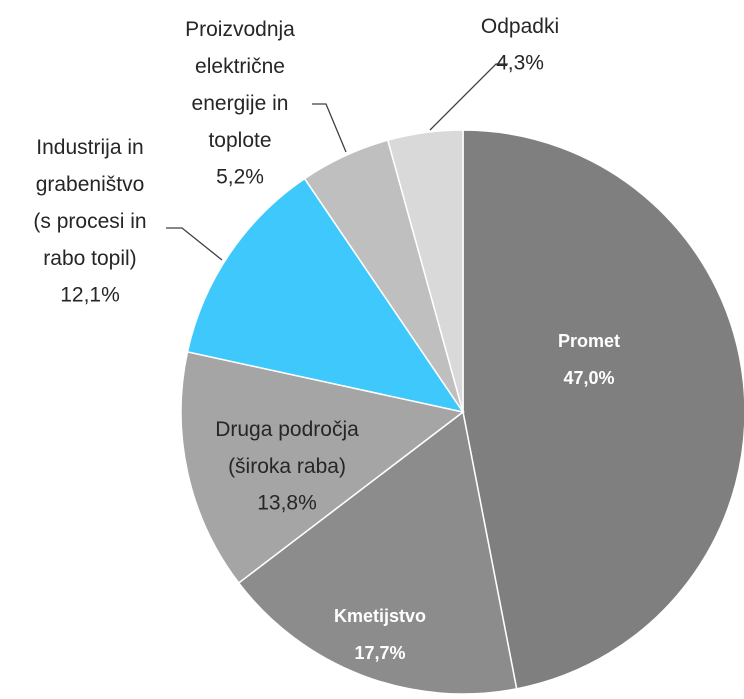  What do you see at coordinates (520, 63) in the screenshot?
I see `value-label: 4,3%` at bounding box center [520, 63].